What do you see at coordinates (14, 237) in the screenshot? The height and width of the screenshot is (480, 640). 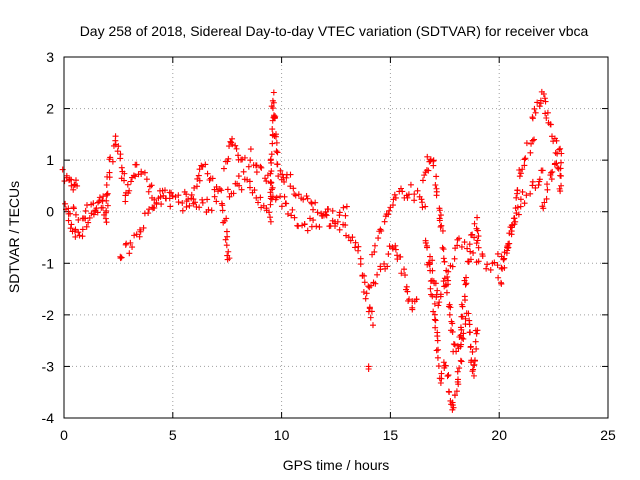 I see `y-axis-label: SDTVAR / TECUs` at bounding box center [14, 237].